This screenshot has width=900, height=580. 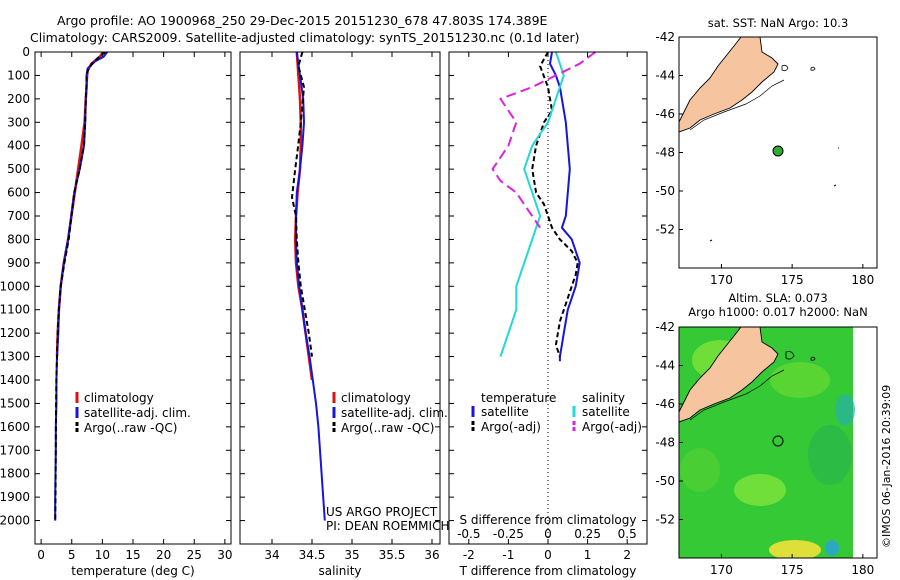 What do you see at coordinates (18, 146) in the screenshot?
I see `y-tick-label: 400` at bounding box center [18, 146].